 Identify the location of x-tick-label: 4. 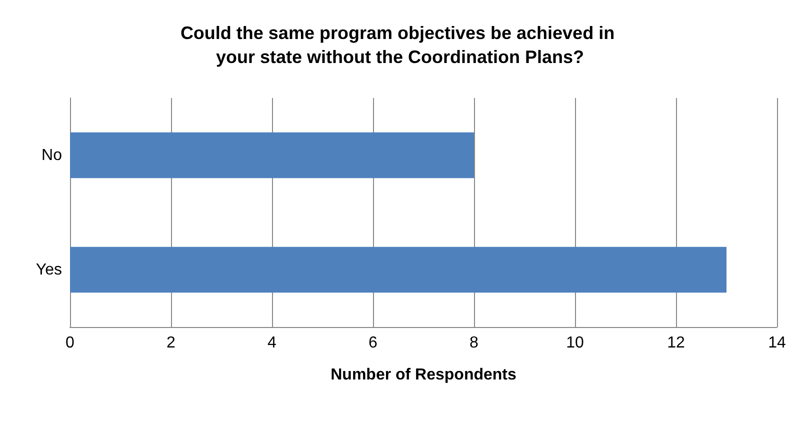
(272, 343).